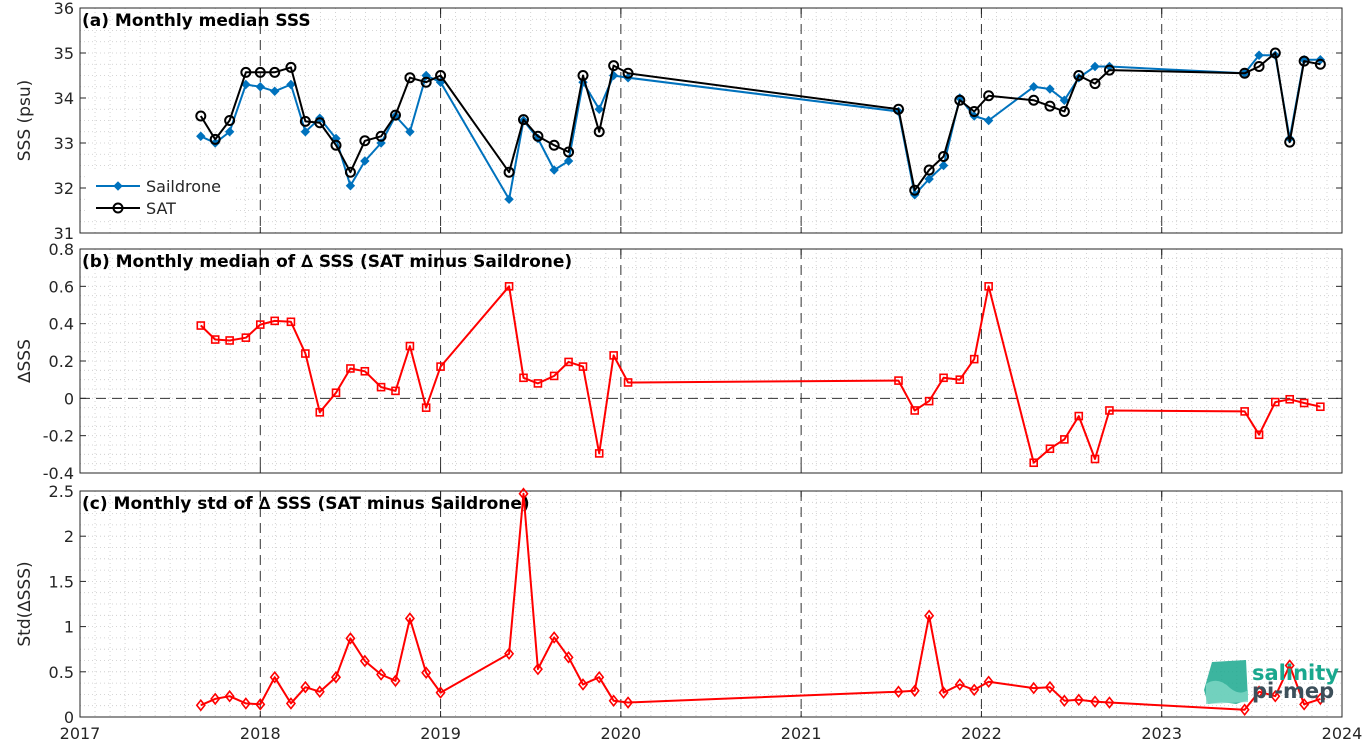  Describe the element at coordinates (69, 536) in the screenshot. I see `y-tick-label: 2` at that location.